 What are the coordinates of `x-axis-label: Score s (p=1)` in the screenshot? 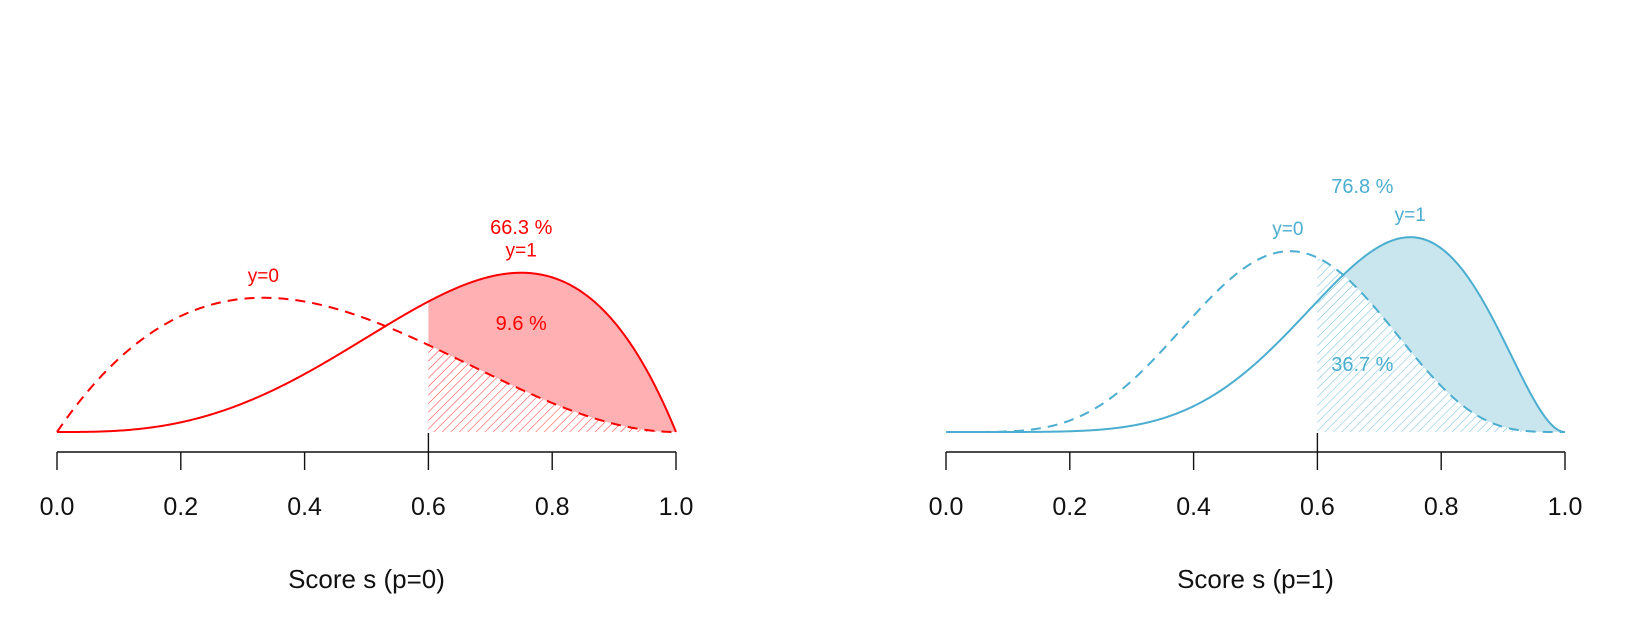 It's located at (1255, 579).